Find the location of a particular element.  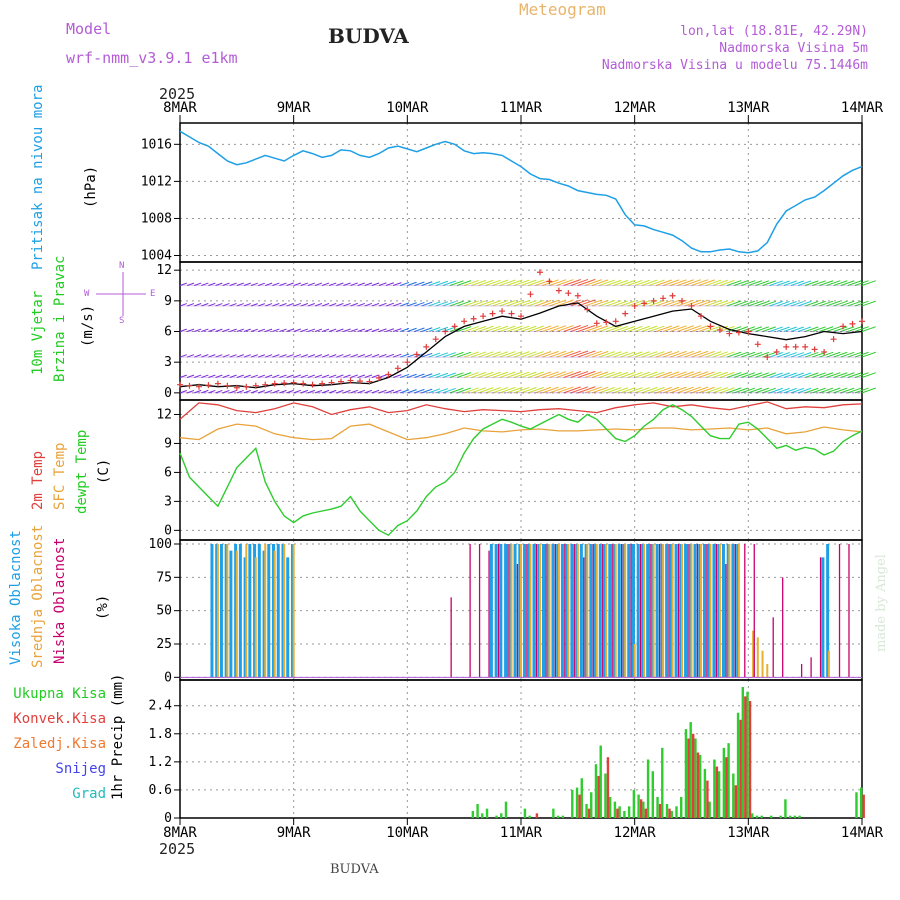

wind-label-1: 10m Vjetar is located at coordinates (38, 332).